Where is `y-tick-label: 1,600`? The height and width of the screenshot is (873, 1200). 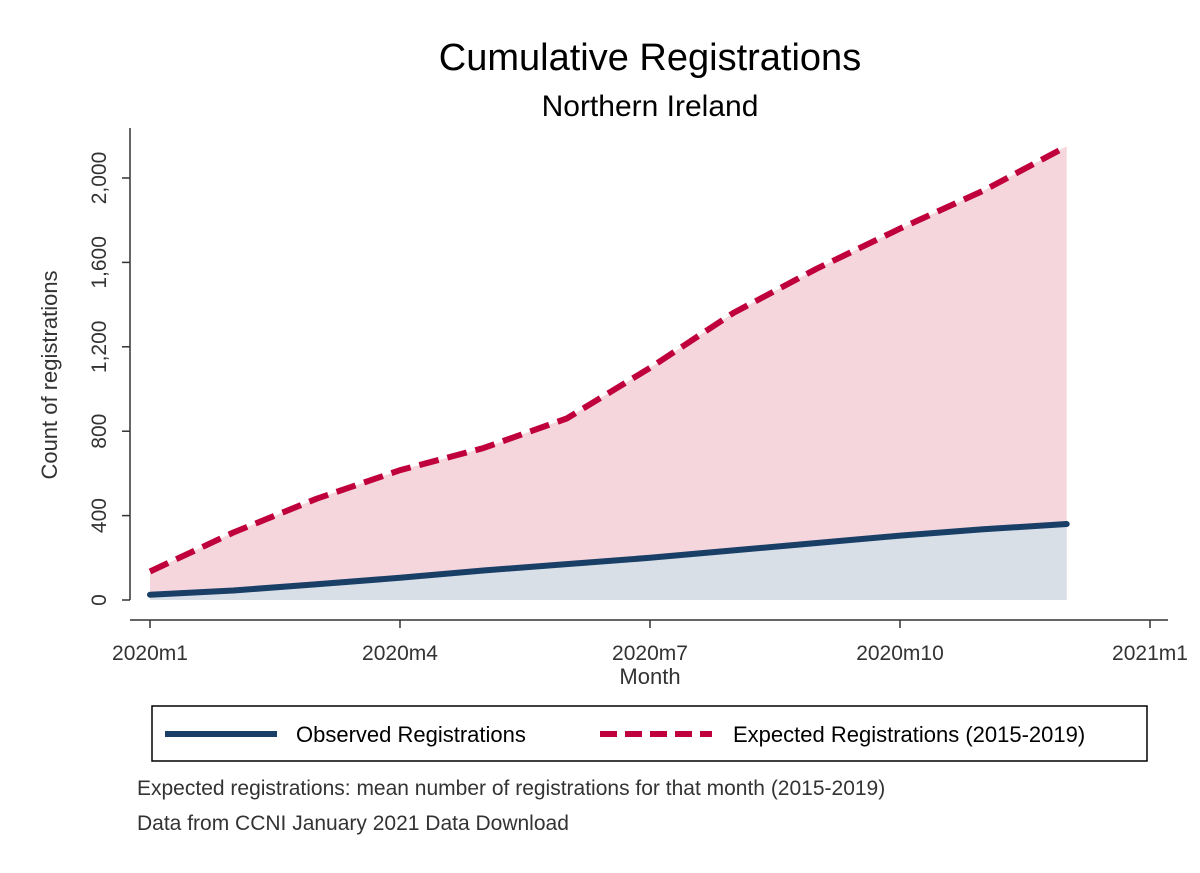 y-tick-label: 1,600 is located at coordinates (99, 262).